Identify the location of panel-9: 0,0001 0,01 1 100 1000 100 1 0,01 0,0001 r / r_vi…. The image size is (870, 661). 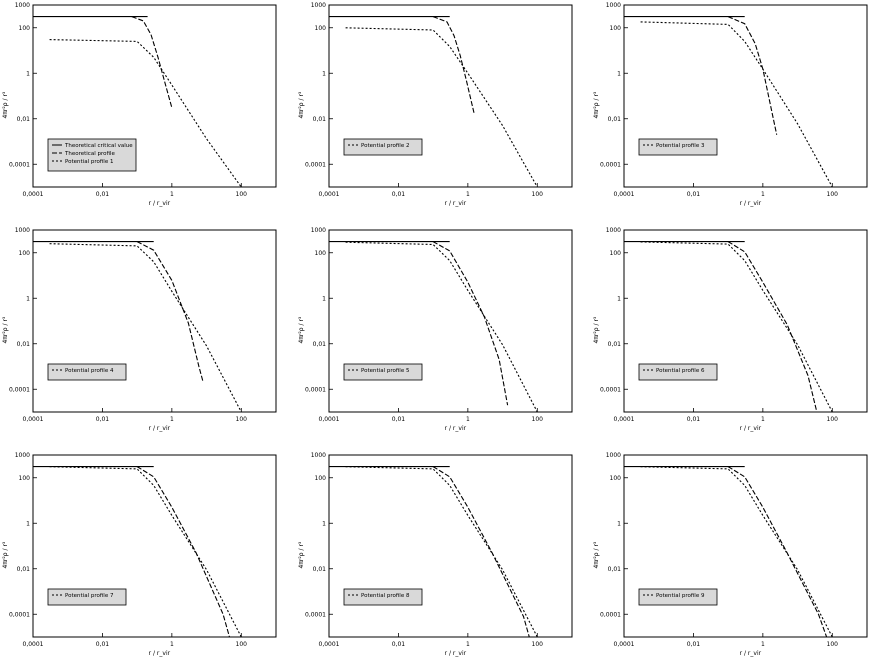
(730, 554).